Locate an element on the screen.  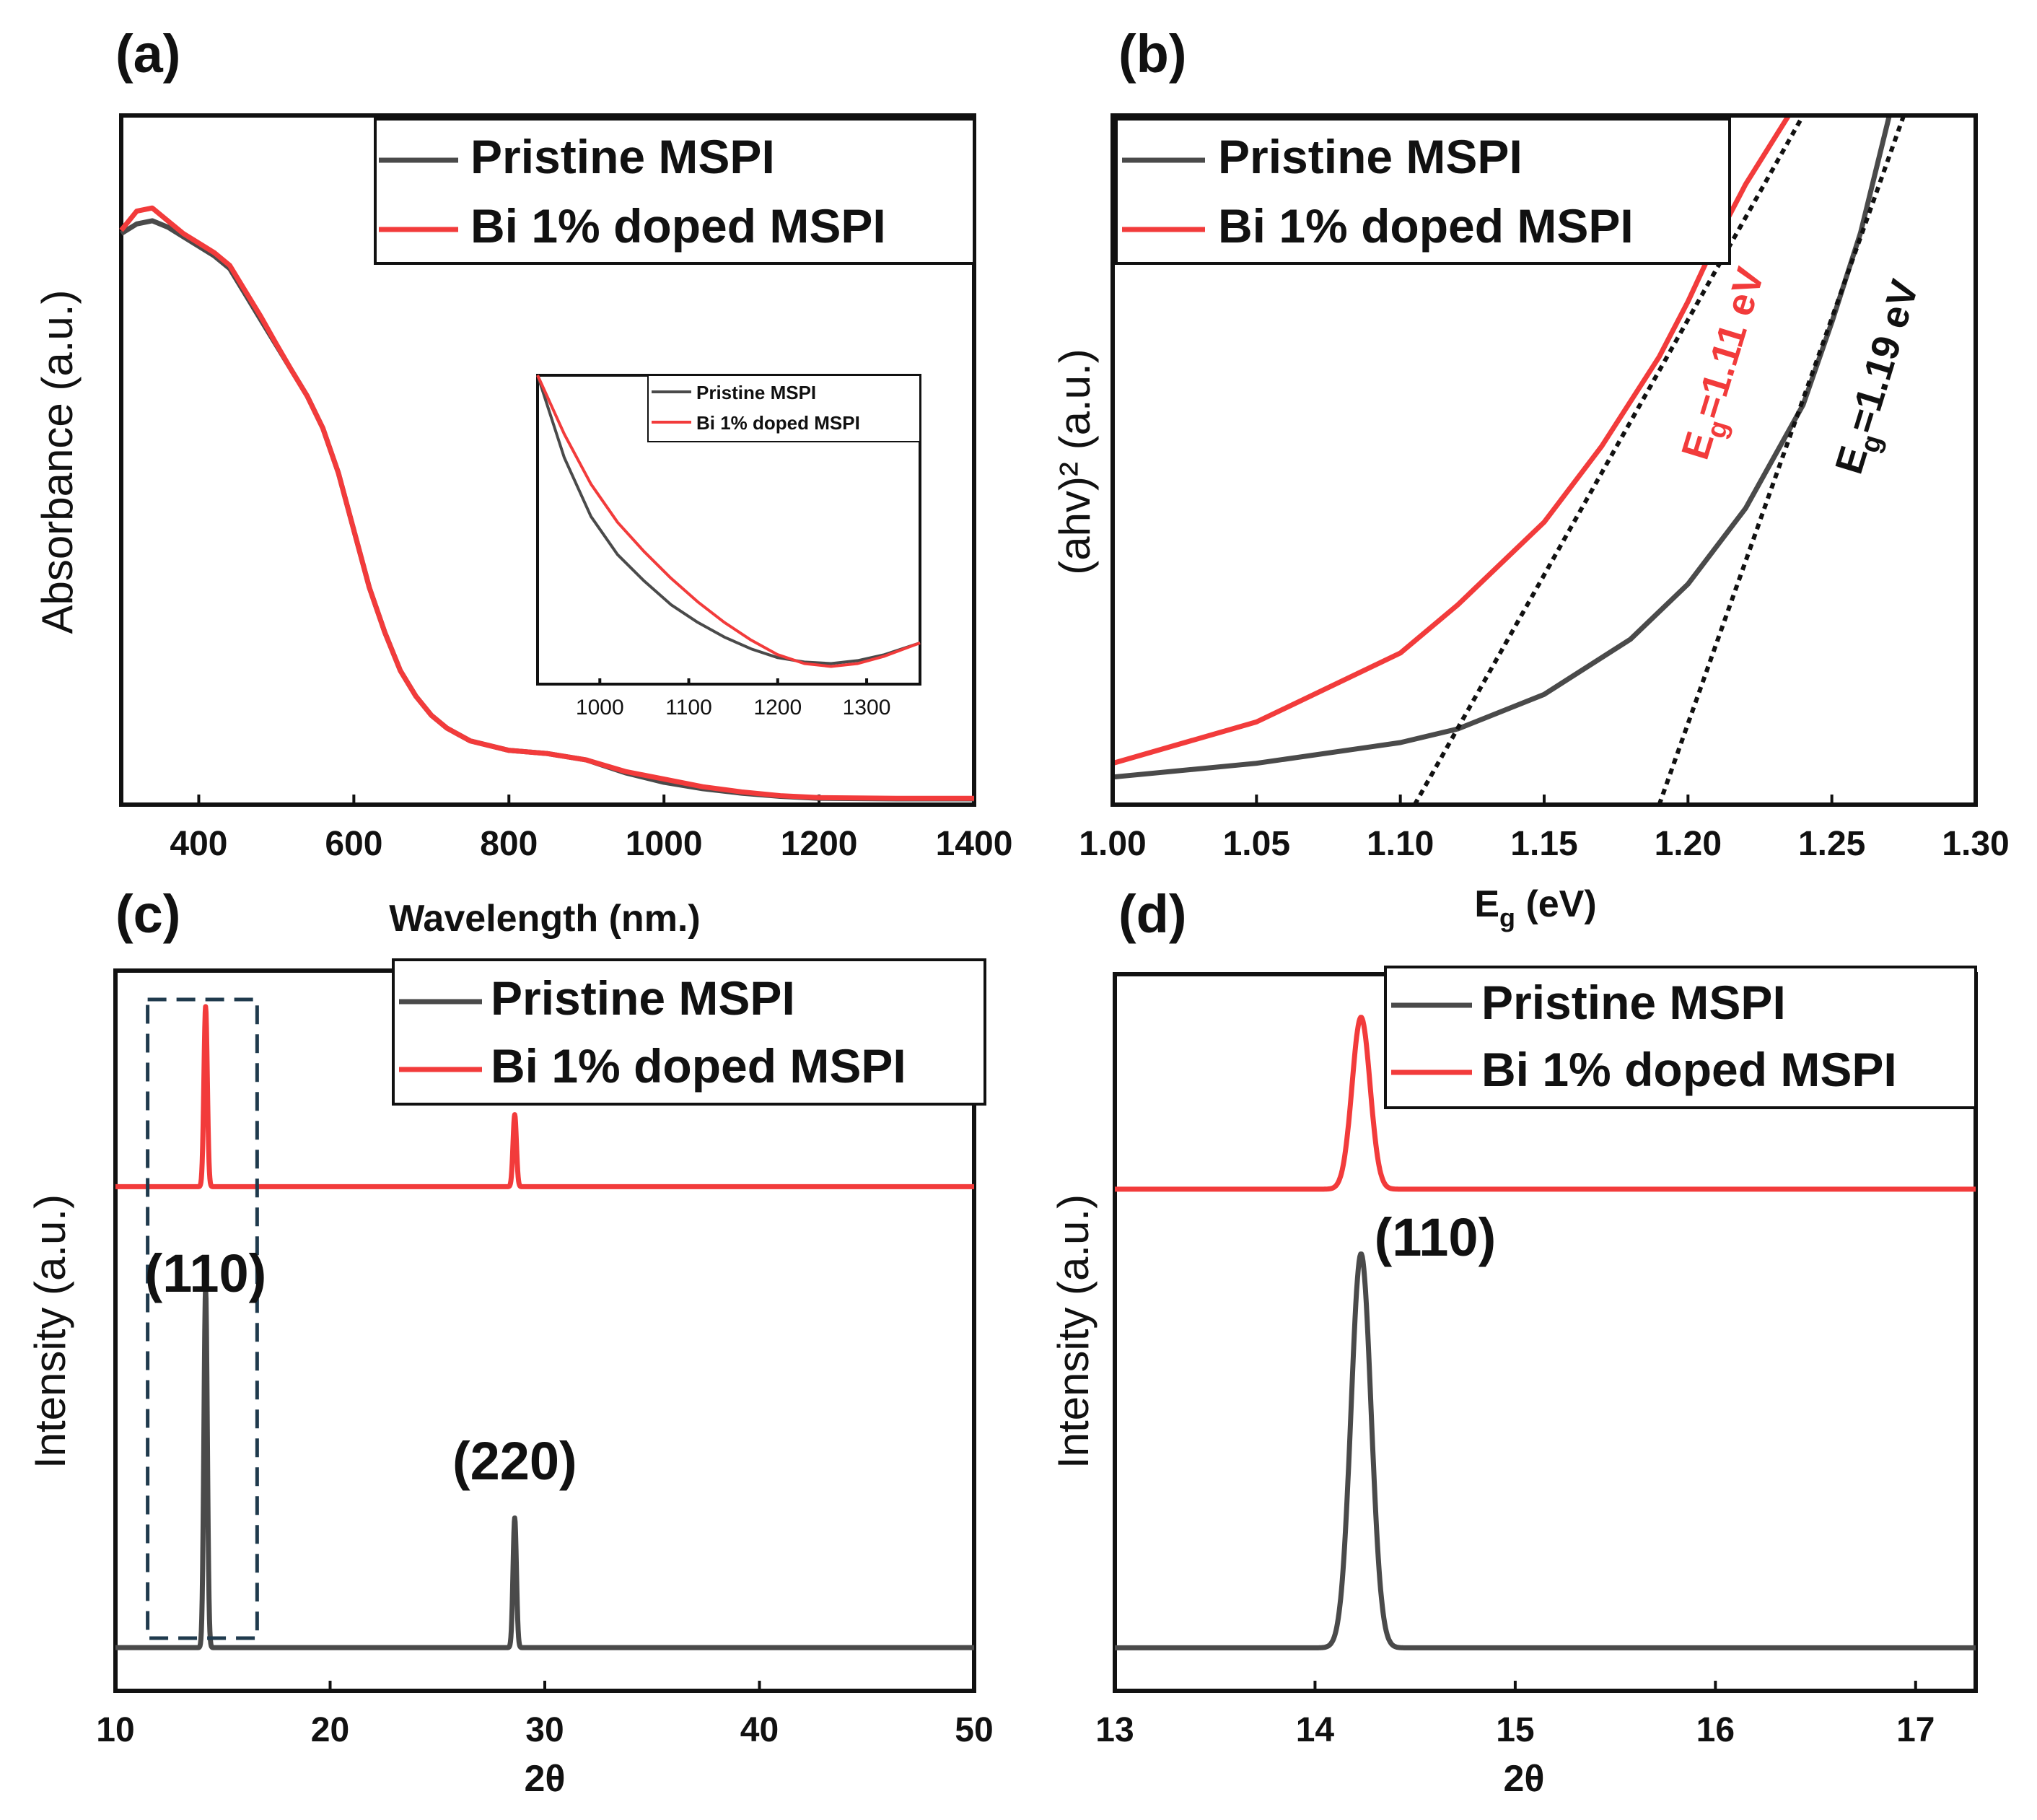
a-x-tick-label-1: 600 is located at coordinates (353, 844).